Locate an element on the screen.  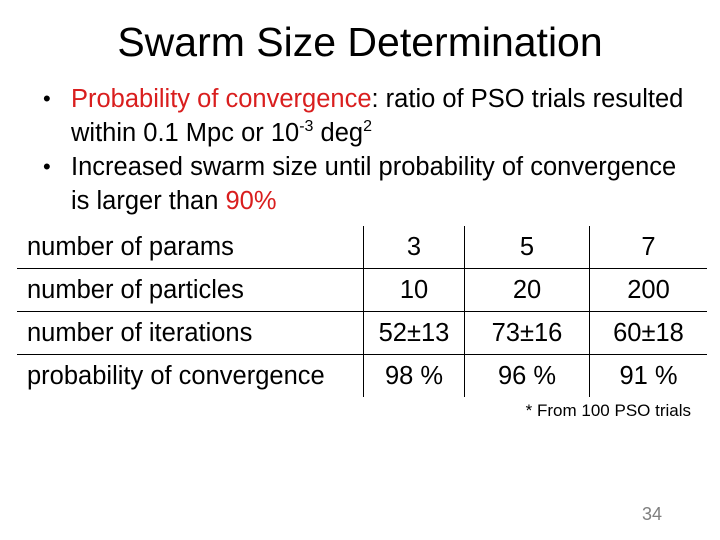
table-row: number of particles 10 20 200 is located at coordinates (362, 290).